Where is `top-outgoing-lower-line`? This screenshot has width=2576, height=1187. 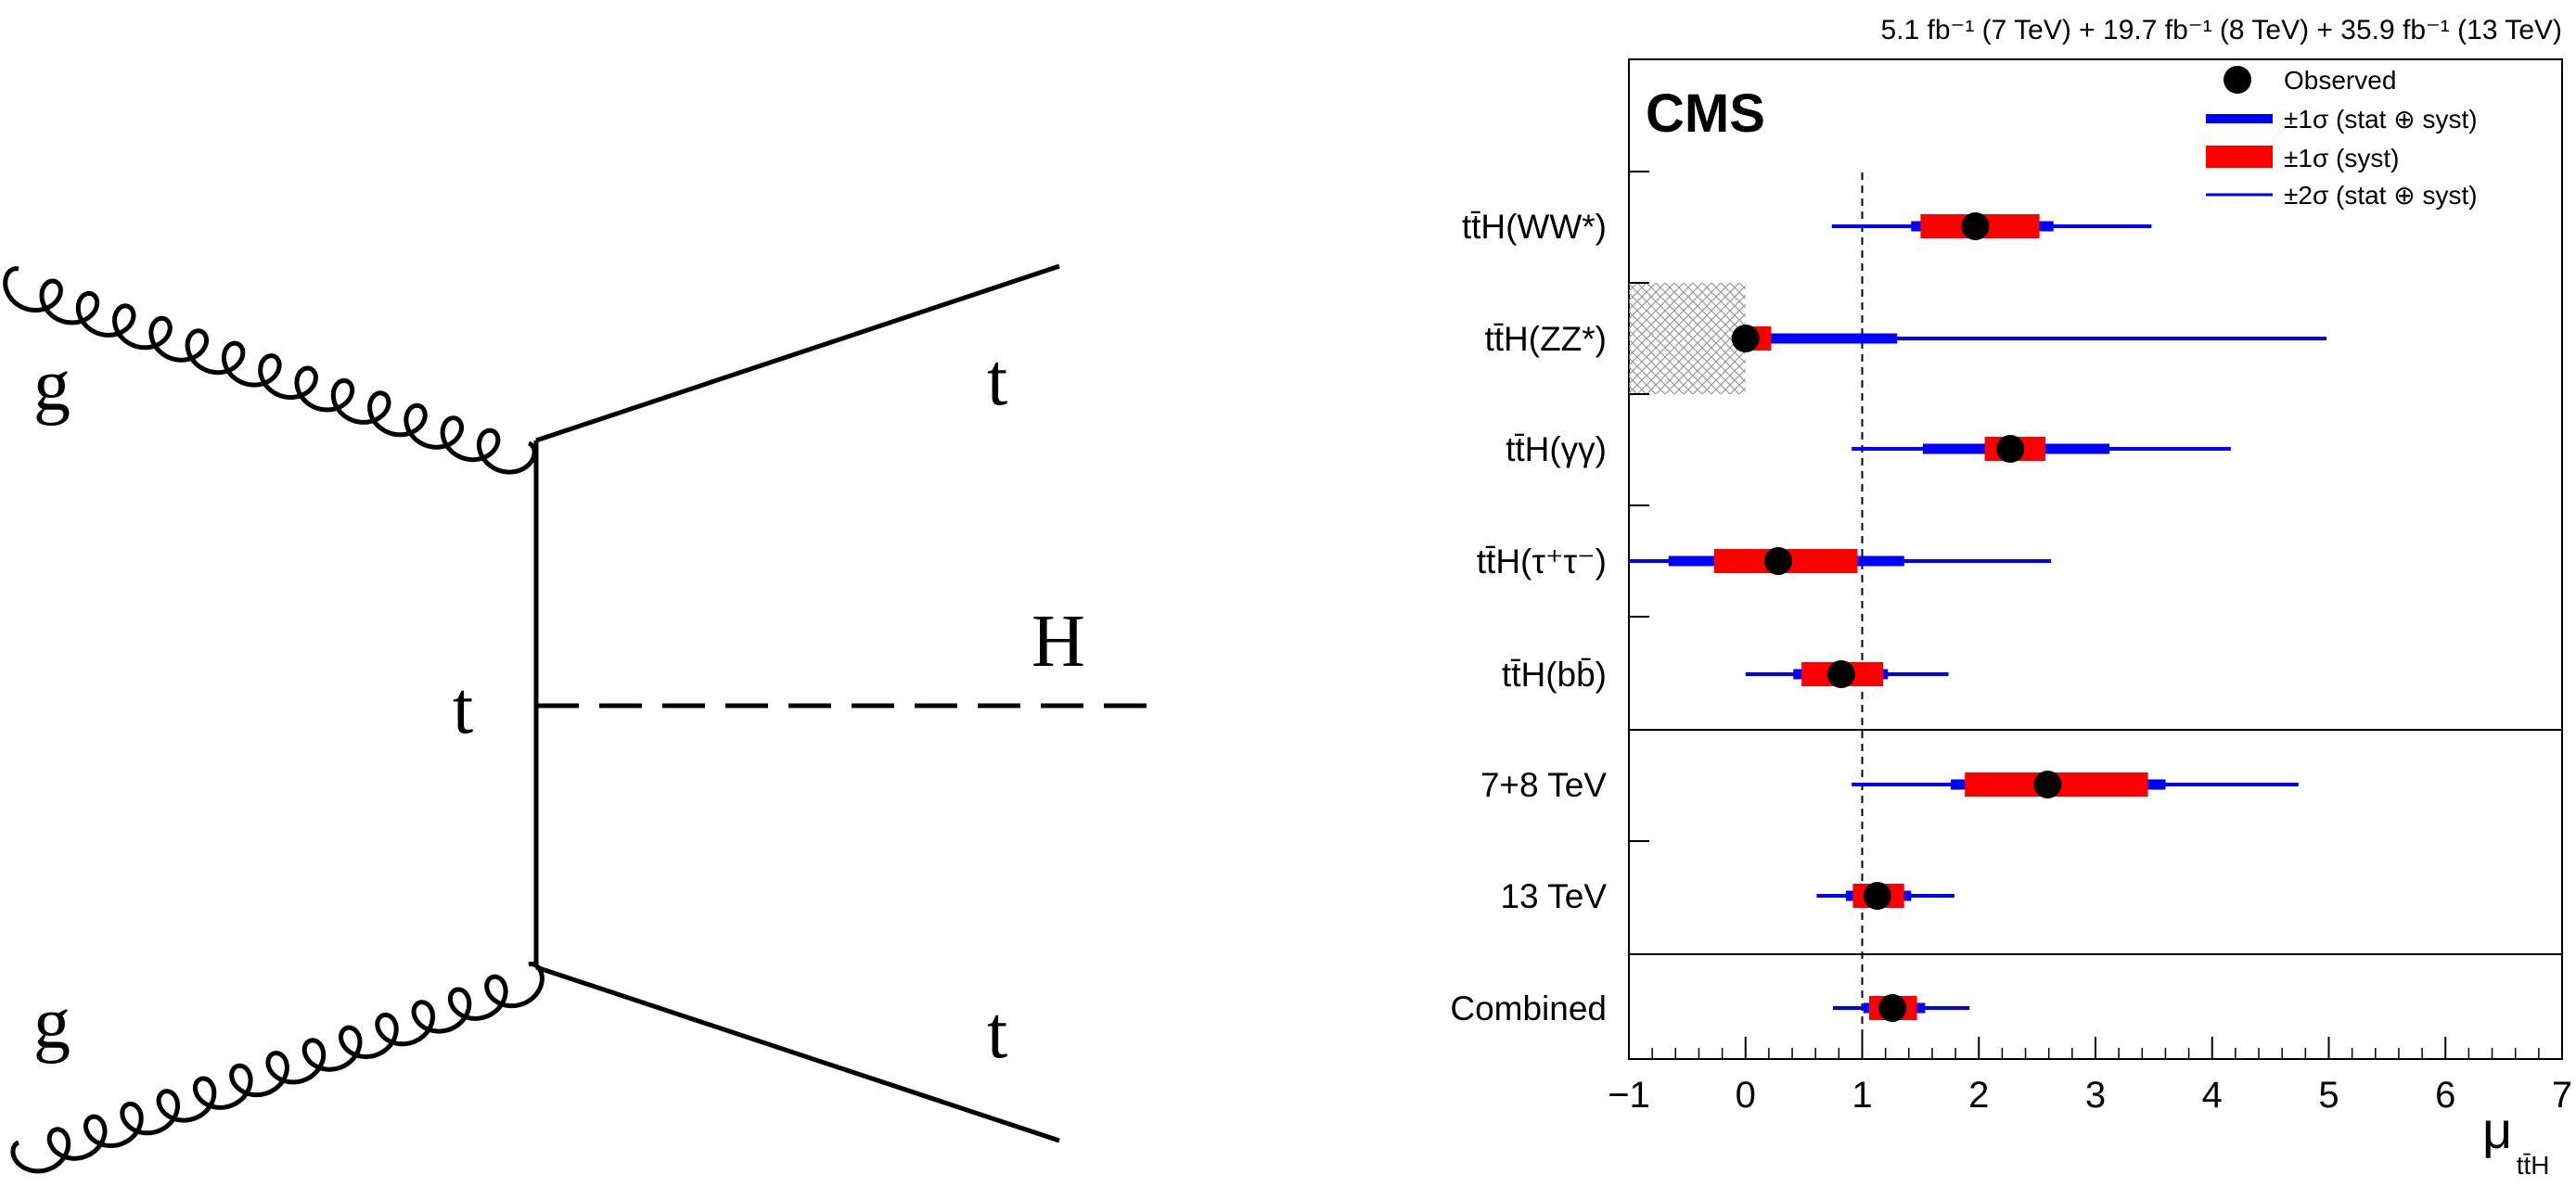 top-outgoing-lower-line is located at coordinates (797, 1053).